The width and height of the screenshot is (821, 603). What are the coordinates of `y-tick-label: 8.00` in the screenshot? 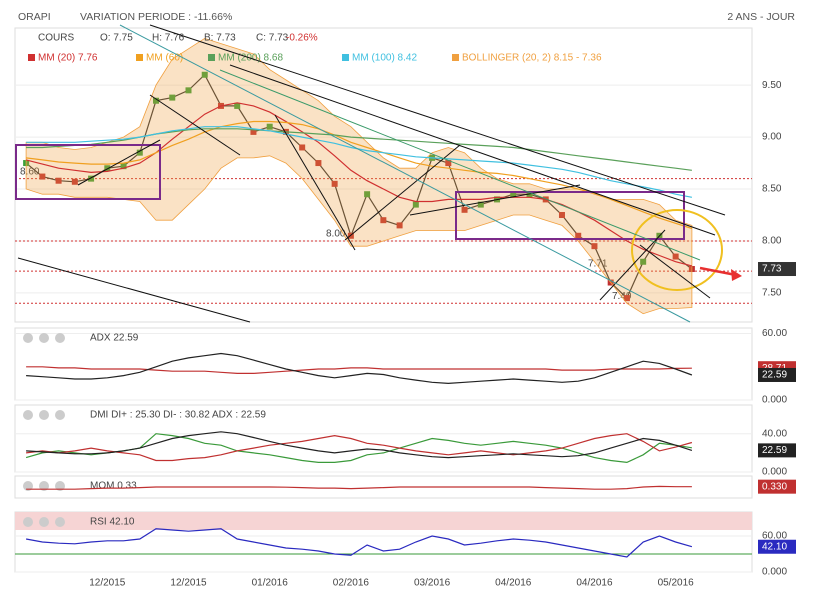 It's located at (772, 241).